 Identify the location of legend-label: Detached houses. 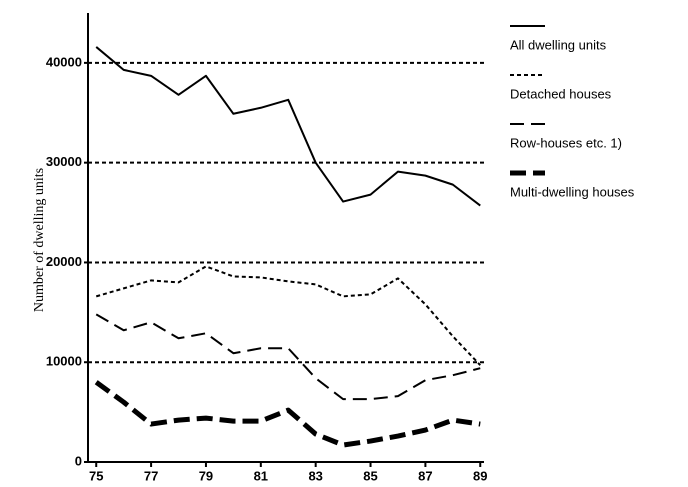
(561, 93).